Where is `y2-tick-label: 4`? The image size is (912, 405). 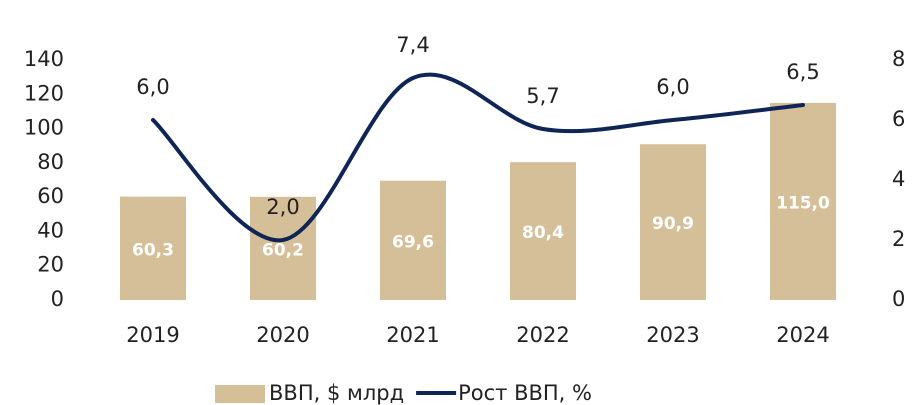
y2-tick-label: 4 is located at coordinates (898, 179).